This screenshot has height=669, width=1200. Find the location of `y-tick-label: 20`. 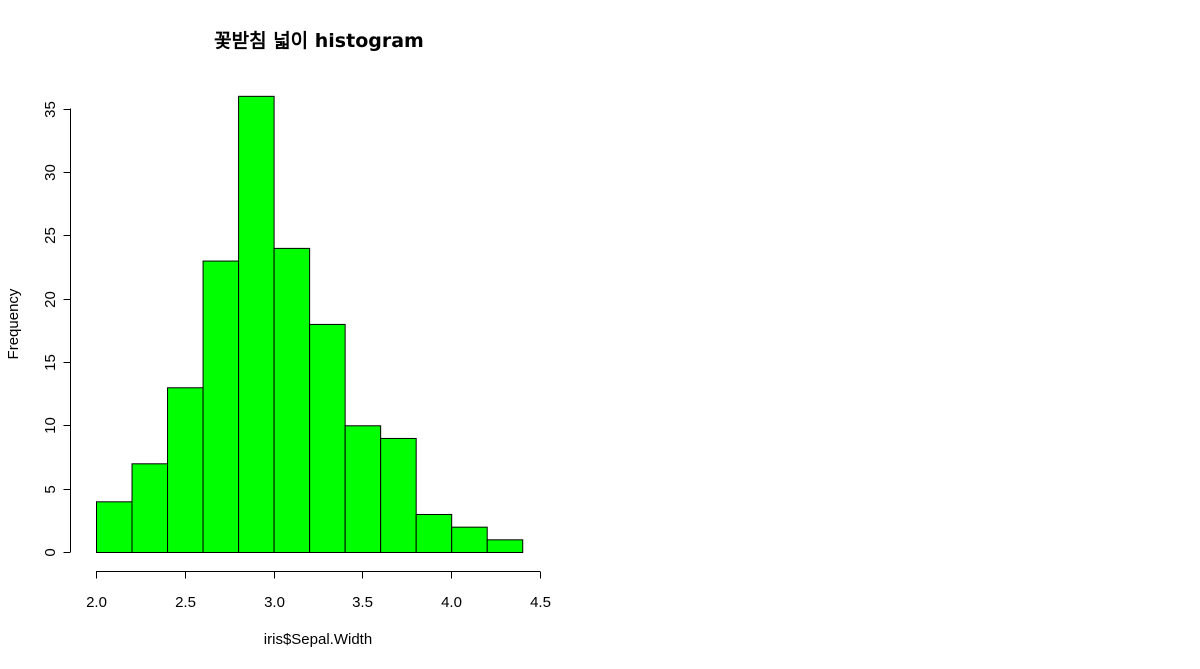

y-tick-label: 20 is located at coordinates (50, 299).